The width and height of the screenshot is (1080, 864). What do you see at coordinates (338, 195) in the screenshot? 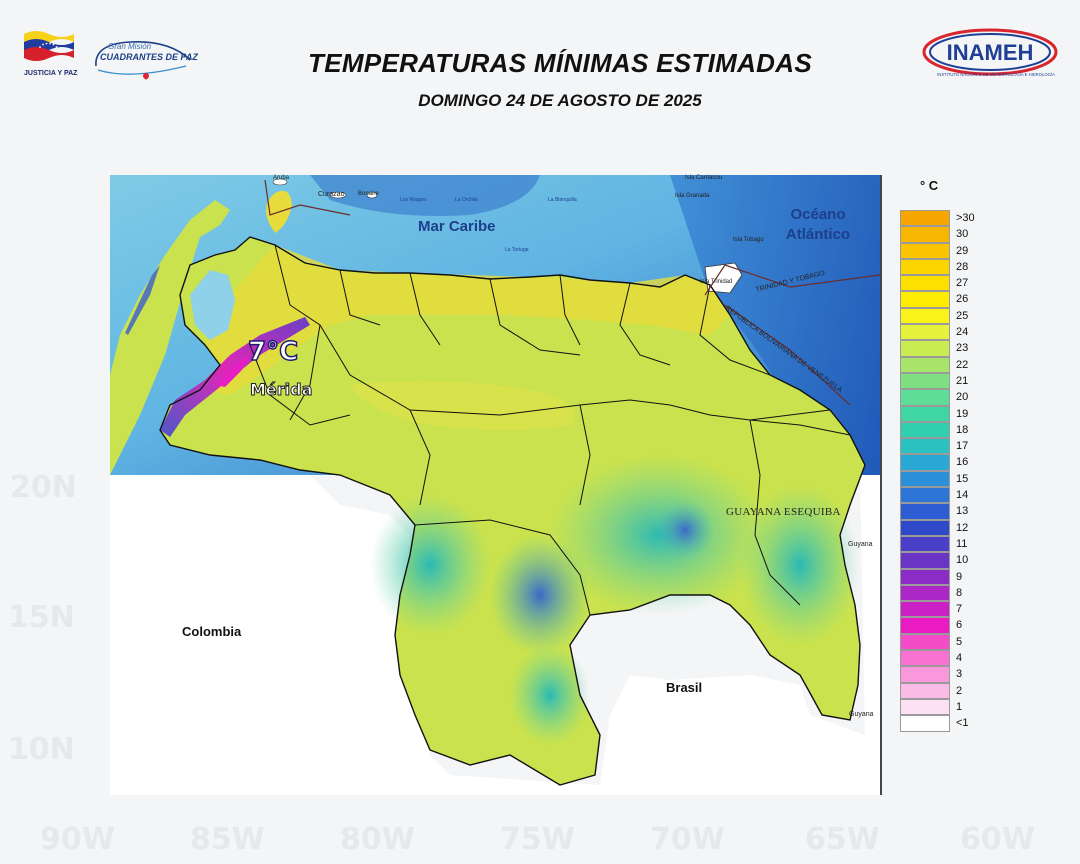
I see `curazao-island` at bounding box center [338, 195].